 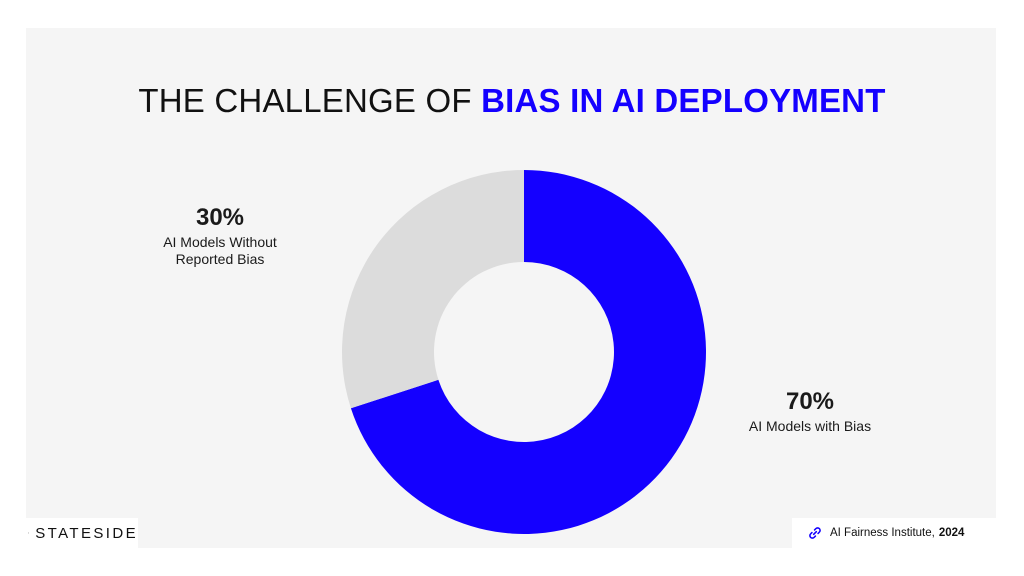 I want to click on label-without-bias: 30% AI Models Without Reported Bias, so click(x=220, y=236).